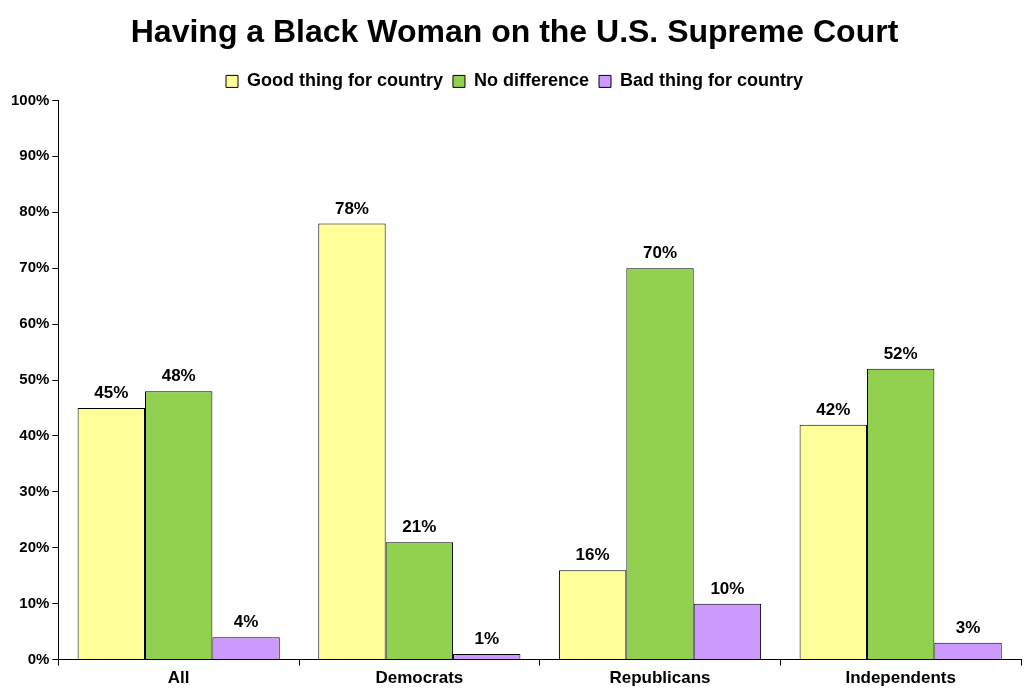 The width and height of the screenshot is (1031, 696). I want to click on y-tick-label: 20%, so click(34, 546).